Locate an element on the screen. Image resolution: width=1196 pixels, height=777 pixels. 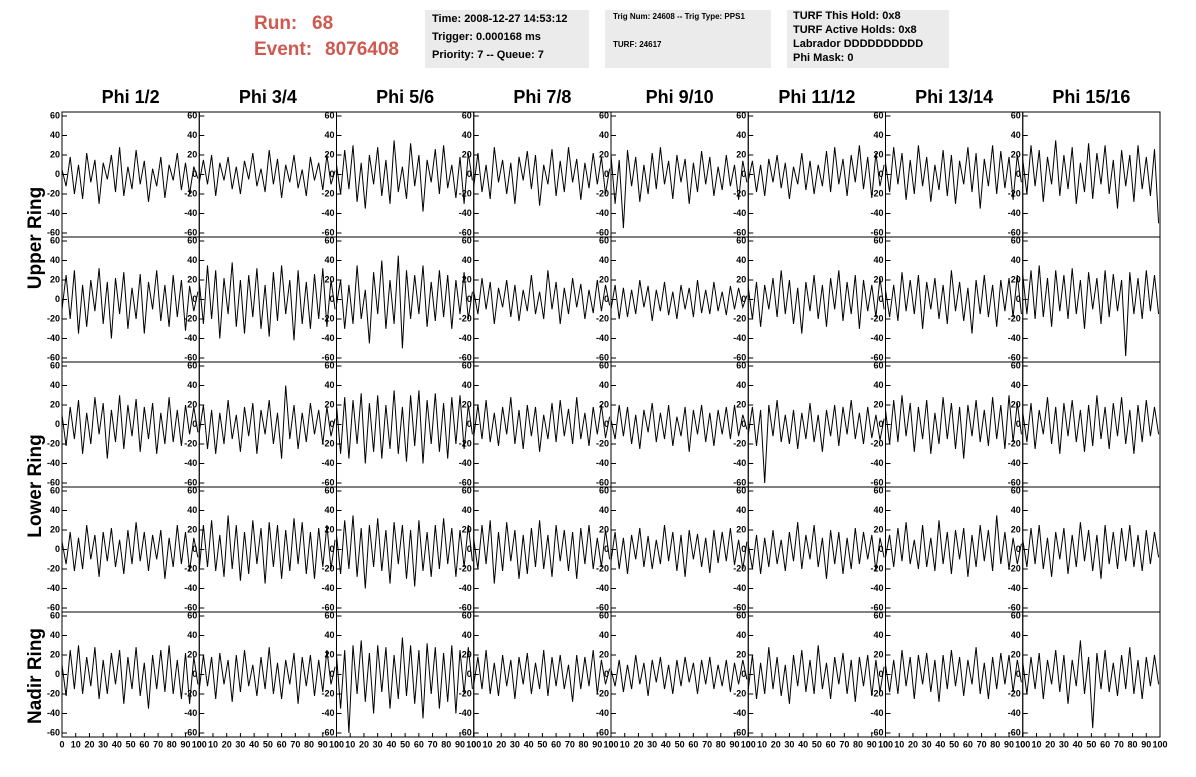
column-label: Phi 1/2 is located at coordinates (131, 97).